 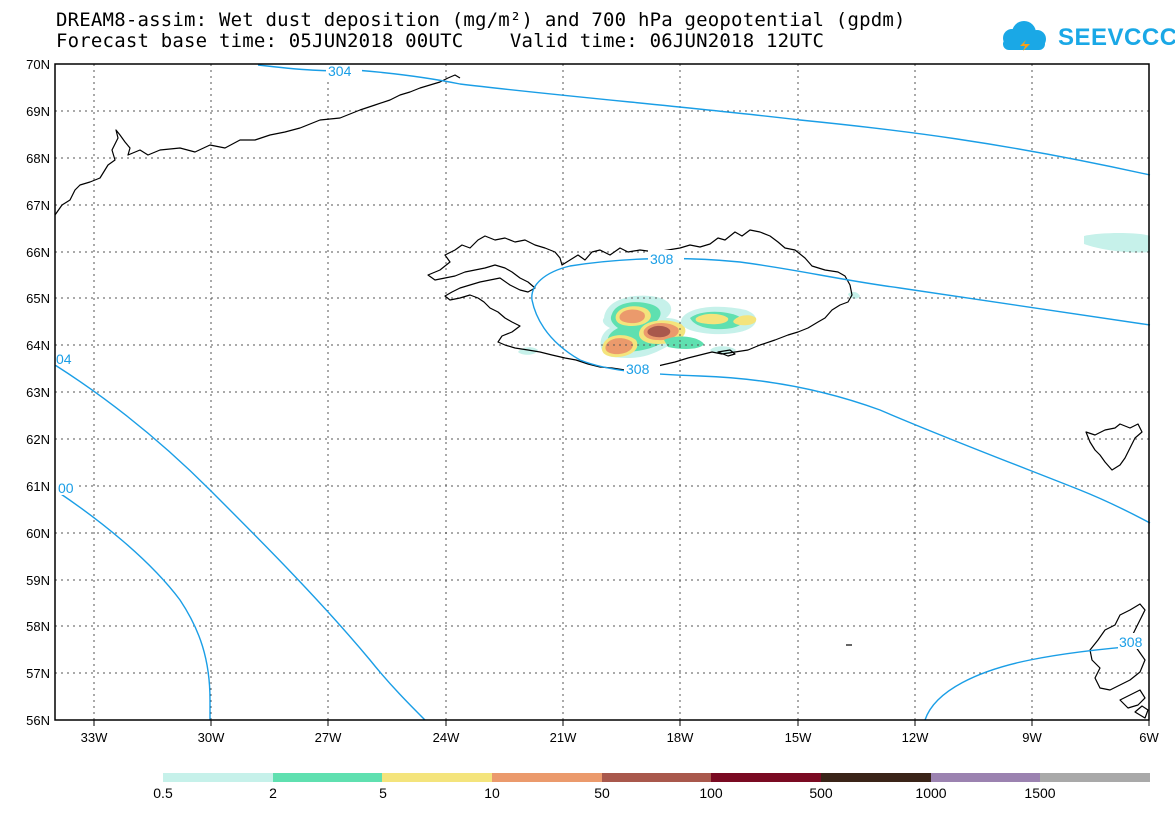 I want to click on lat-label: 63N, so click(x=38, y=392).